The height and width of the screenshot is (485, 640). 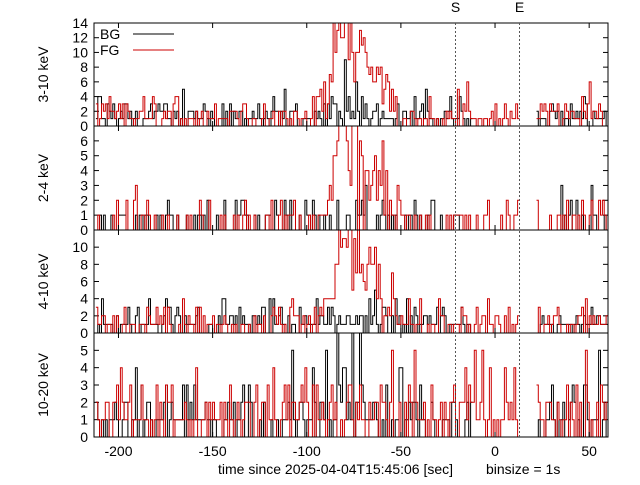 I want to click on y-axis-title: 10-20 keV, so click(x=43, y=384).